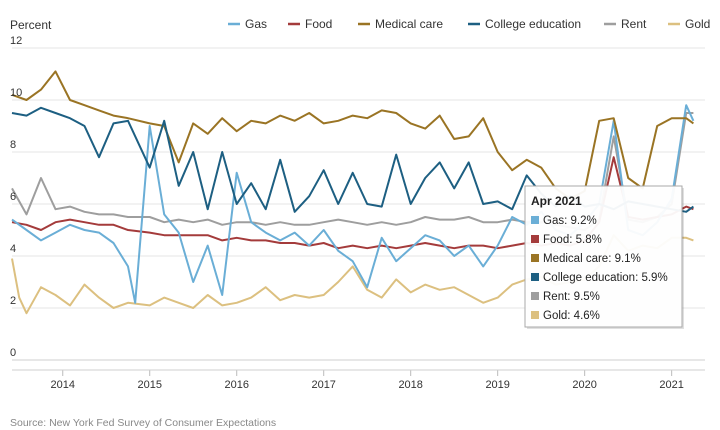 The width and height of the screenshot is (720, 430). What do you see at coordinates (13, 249) in the screenshot?
I see `y-tick-label: 4` at bounding box center [13, 249].